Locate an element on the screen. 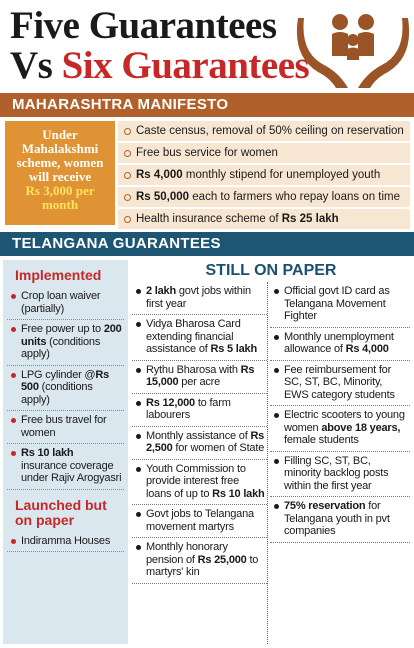  bold-text: Rs 2,500 is located at coordinates (205, 442).